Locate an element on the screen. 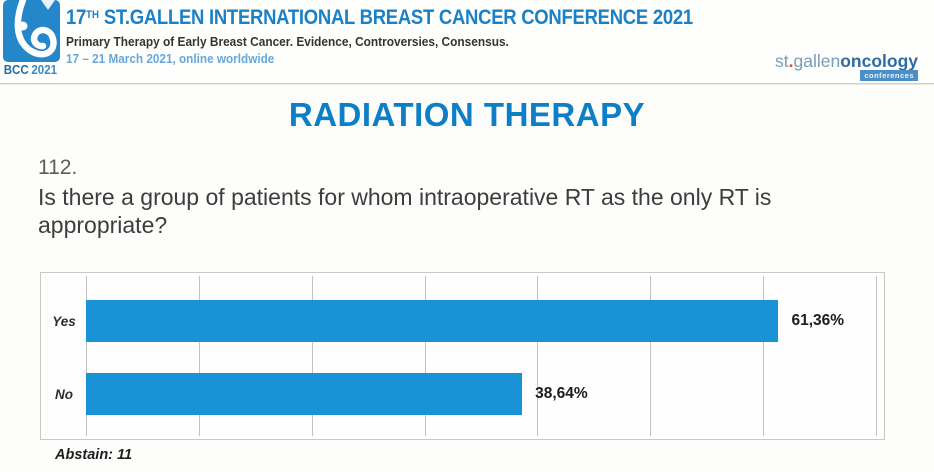  bar-row-no: 38,64% is located at coordinates (481, 394).